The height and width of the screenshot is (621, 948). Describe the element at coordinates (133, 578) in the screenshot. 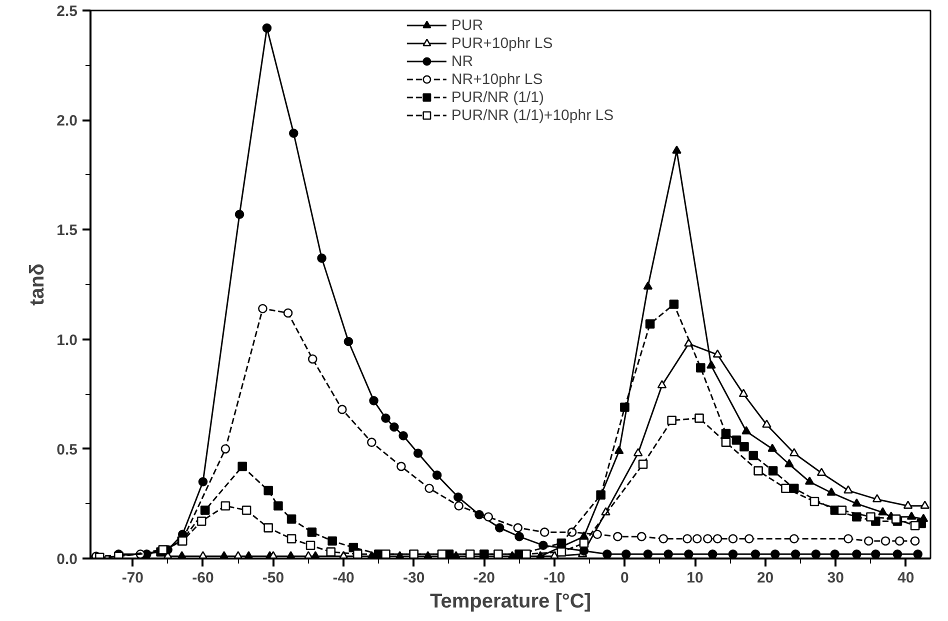

I see `x-tick-label: -70` at that location.